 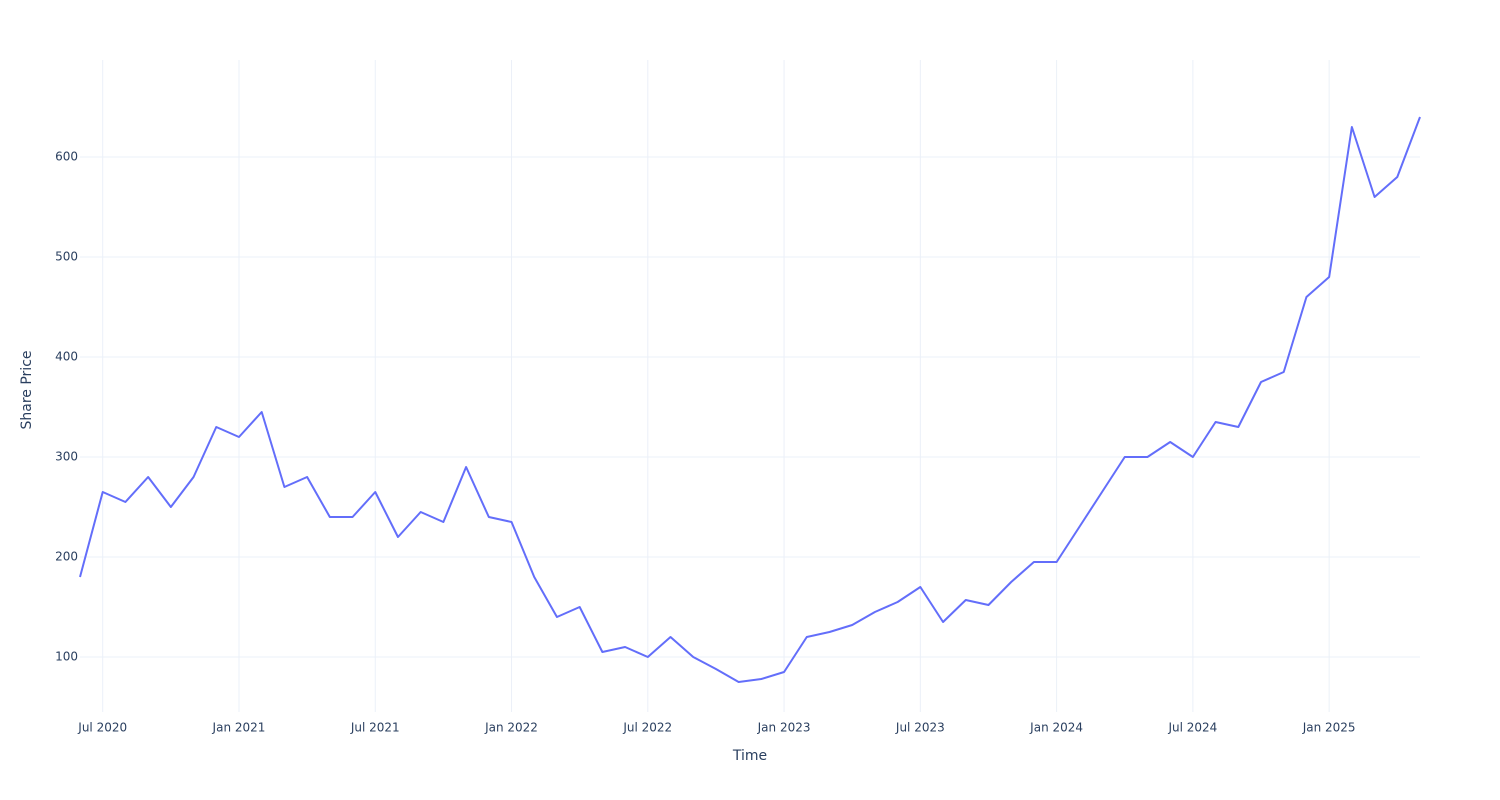 What do you see at coordinates (66, 557) in the screenshot?
I see `y-tick-label: 200` at bounding box center [66, 557].